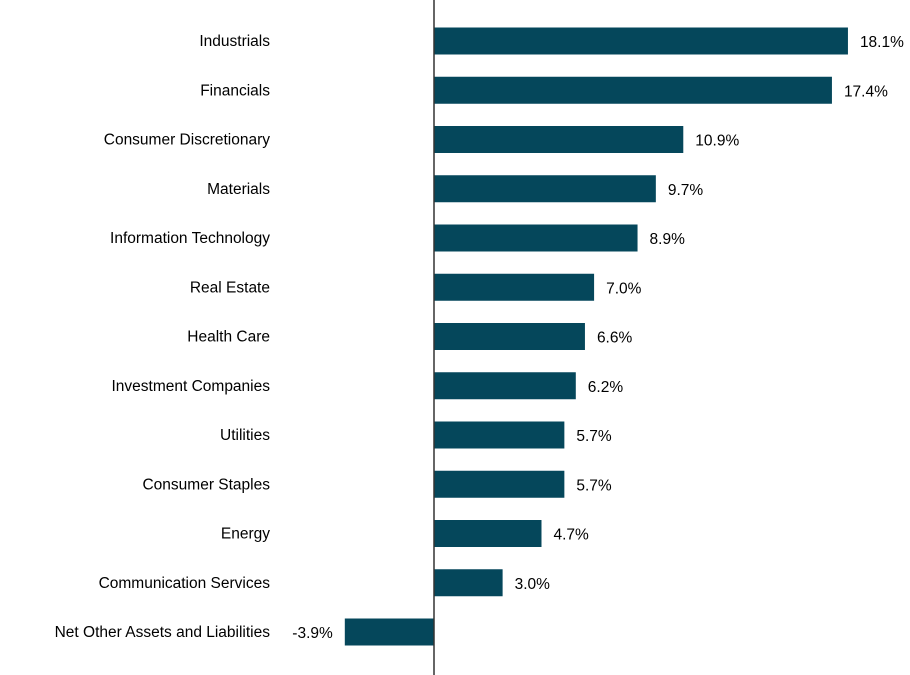 The image size is (910, 675). What do you see at coordinates (606, 387) in the screenshot?
I see `data-label: 6.2%` at bounding box center [606, 387].